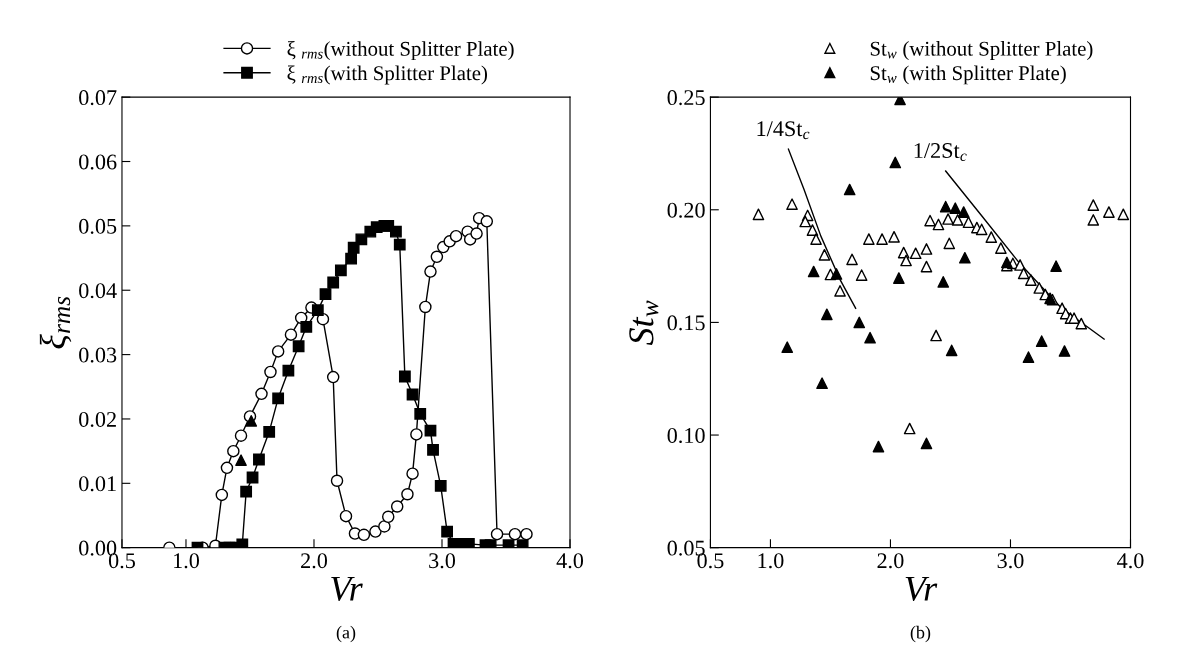  Describe the element at coordinates (98, 355) in the screenshot. I see `y-tick-label: 0.03` at that location.